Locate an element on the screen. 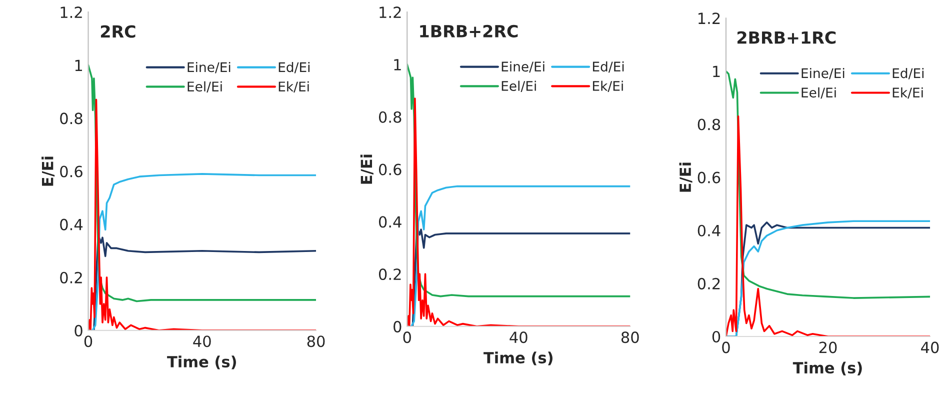 The width and height of the screenshot is (949, 403). text: 2BRB+1RC is located at coordinates (787, 37).